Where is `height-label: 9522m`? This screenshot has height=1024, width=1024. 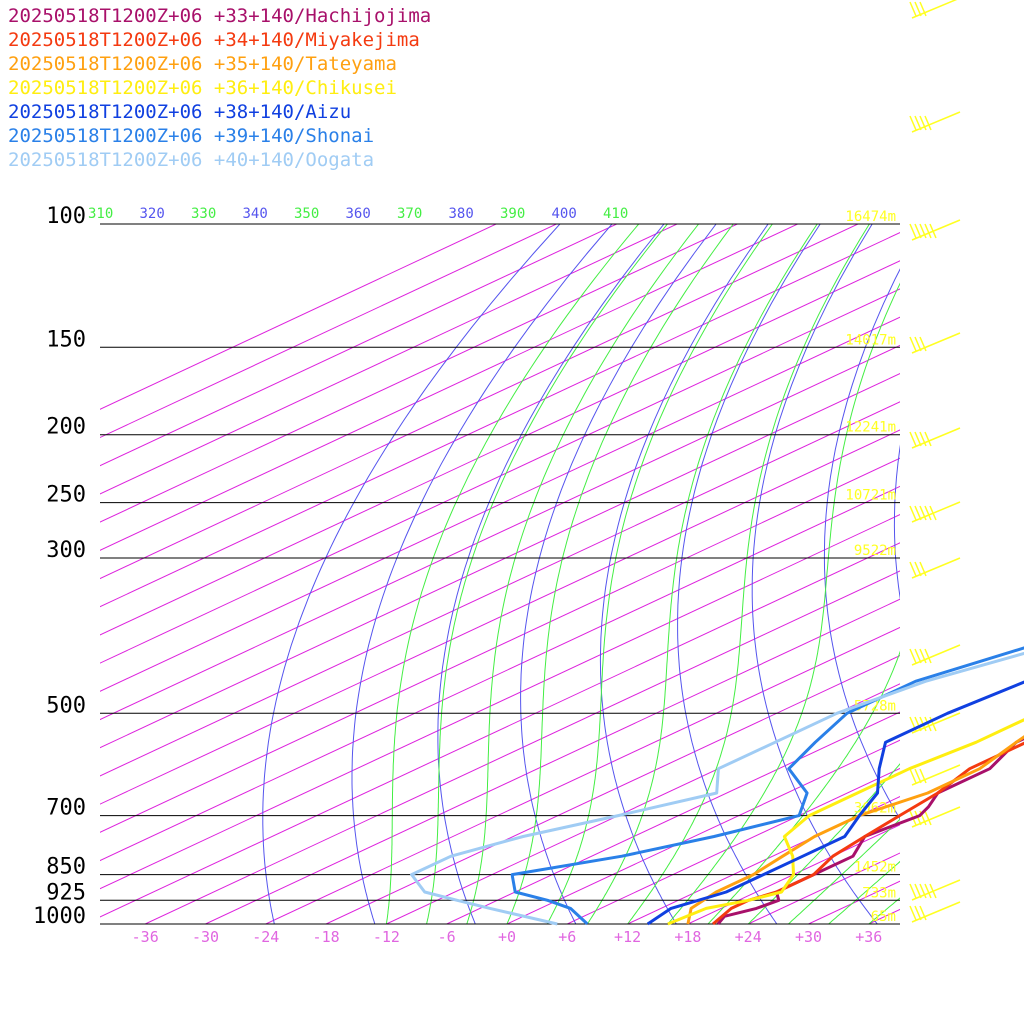 height-label: 9522m is located at coordinates (875, 551).